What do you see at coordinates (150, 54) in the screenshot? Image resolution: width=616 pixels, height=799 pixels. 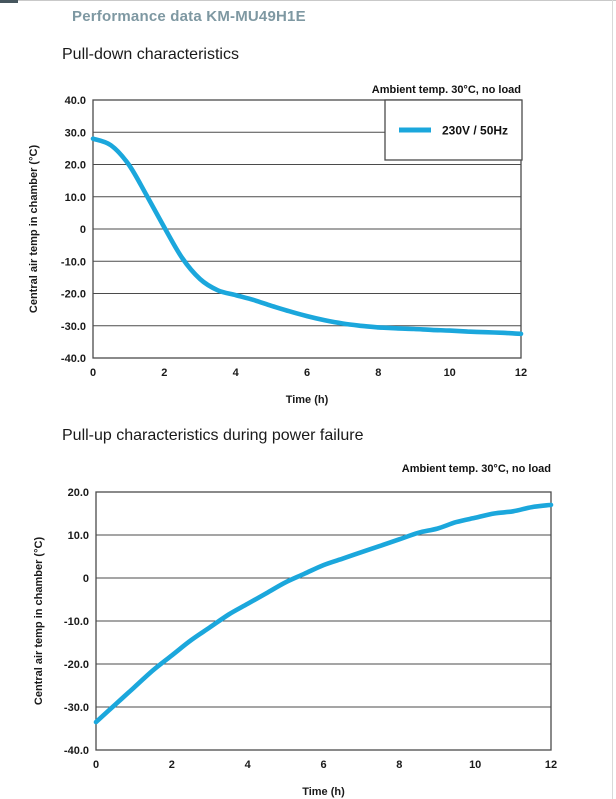 I see `pull-down-chart-title: Pull-down characteristics` at bounding box center [150, 54].